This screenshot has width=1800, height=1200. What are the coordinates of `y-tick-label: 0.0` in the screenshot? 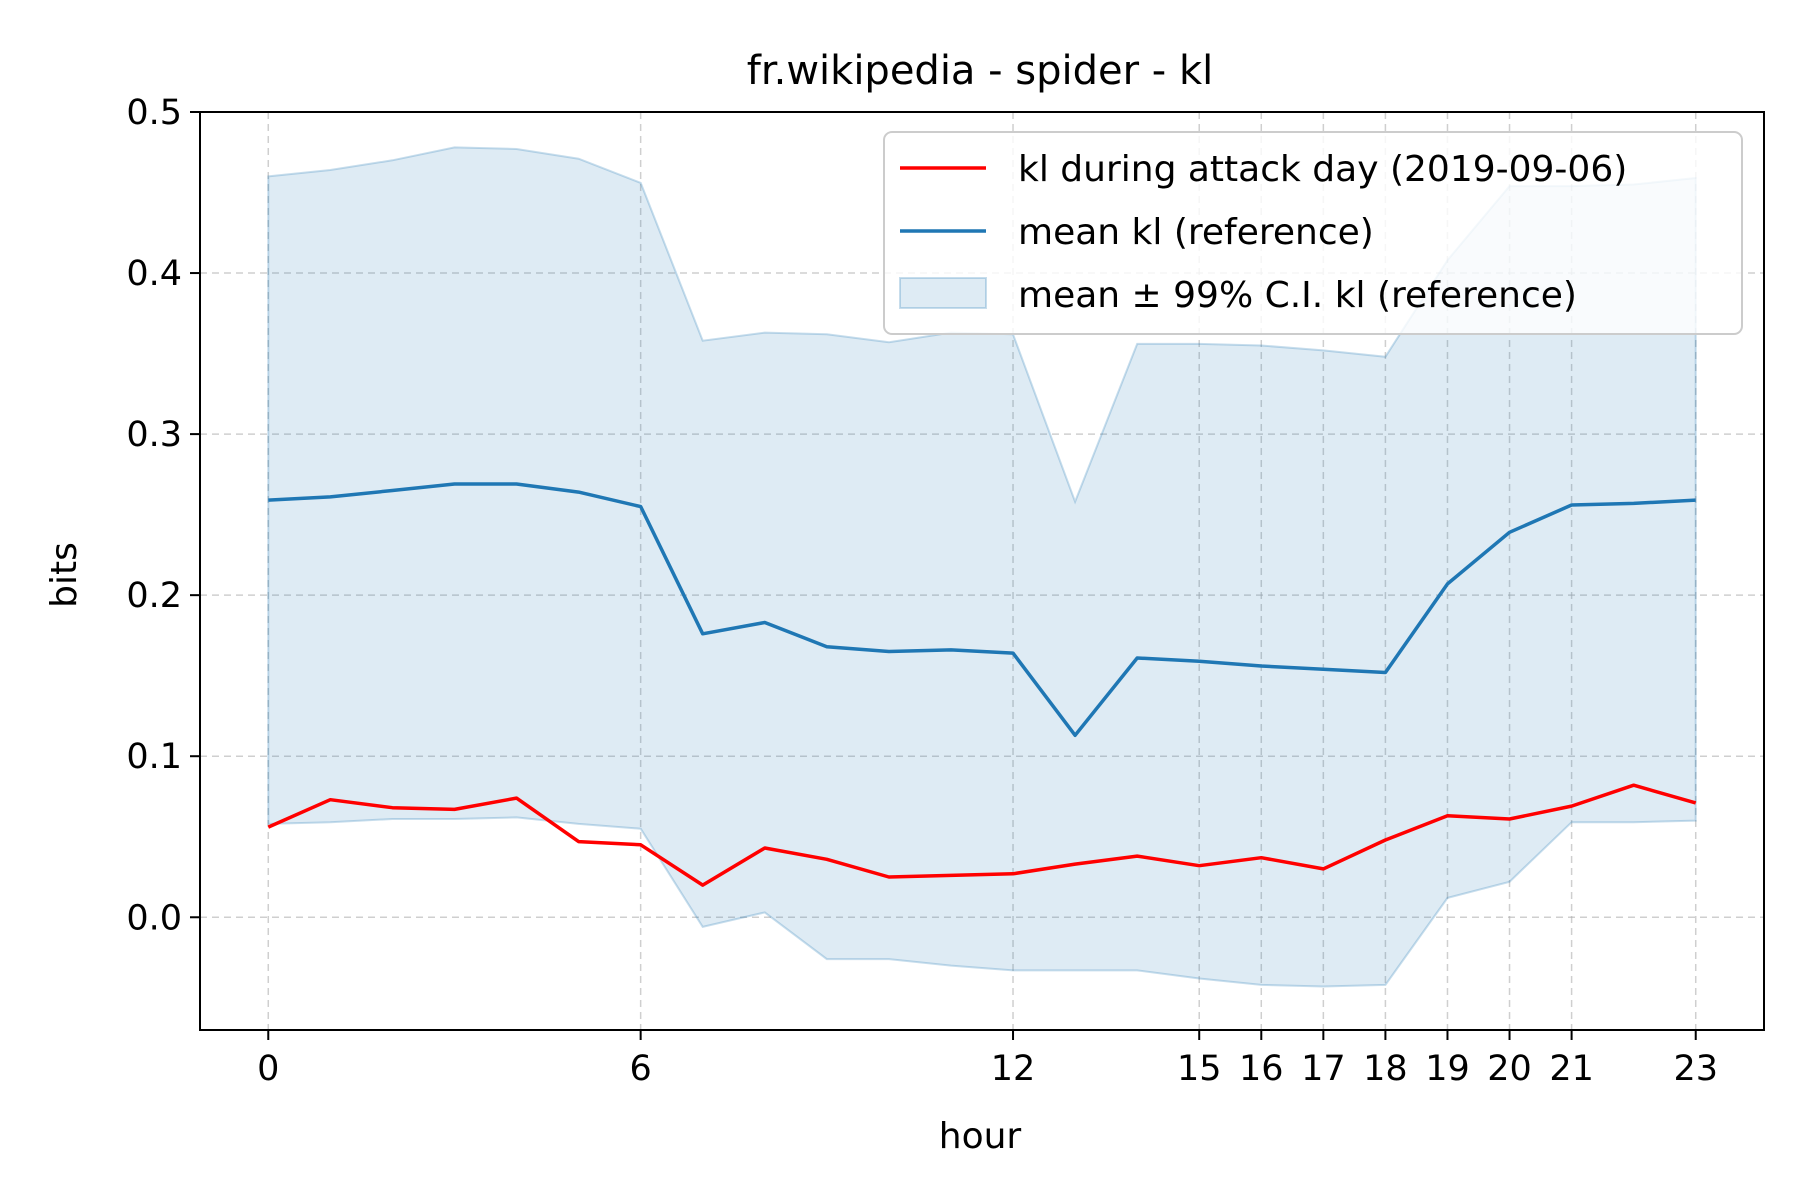 It's located at (154, 918).